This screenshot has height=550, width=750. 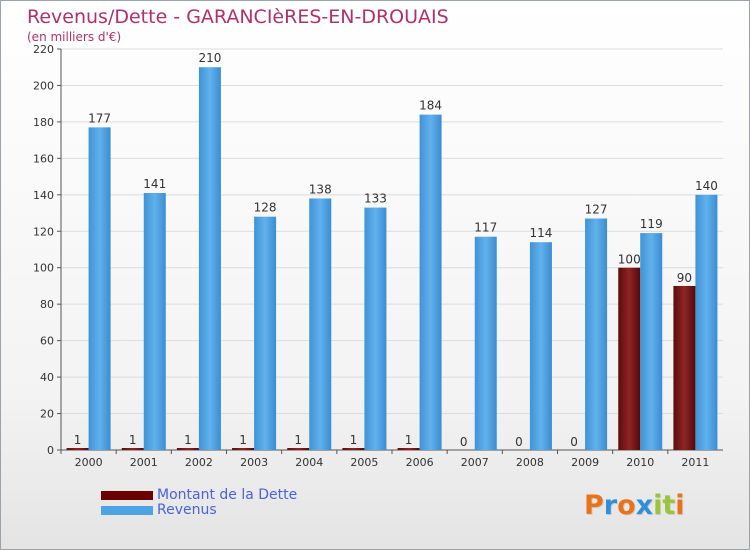 What do you see at coordinates (154, 184) in the screenshot?
I see `data-label-revenue: 141` at bounding box center [154, 184].